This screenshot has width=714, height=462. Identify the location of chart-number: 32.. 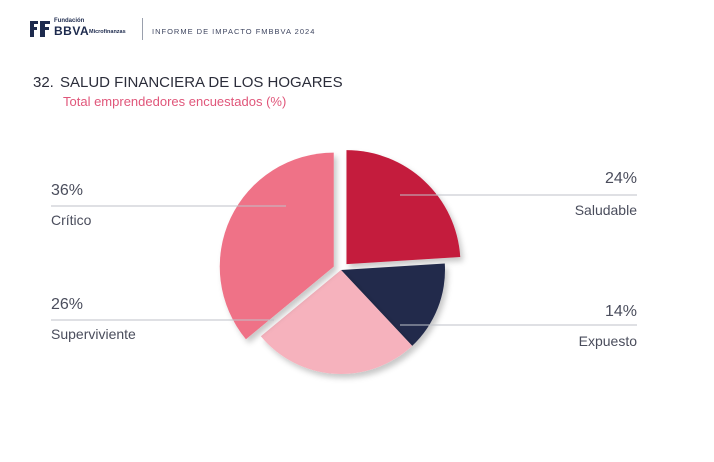
(43, 82).